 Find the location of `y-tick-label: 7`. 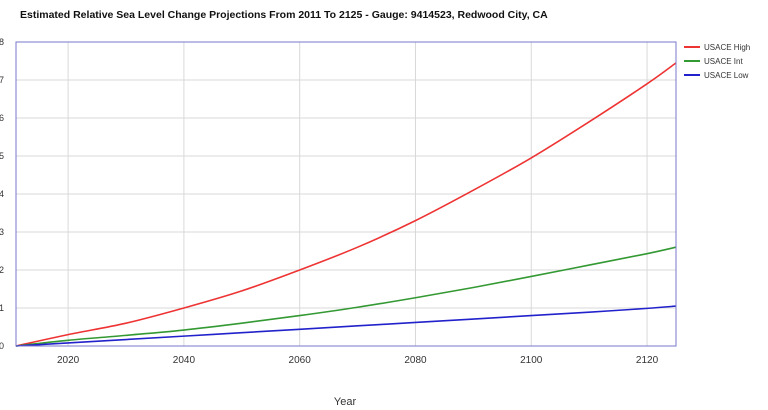

y-tick-label: 7 is located at coordinates (2, 80).